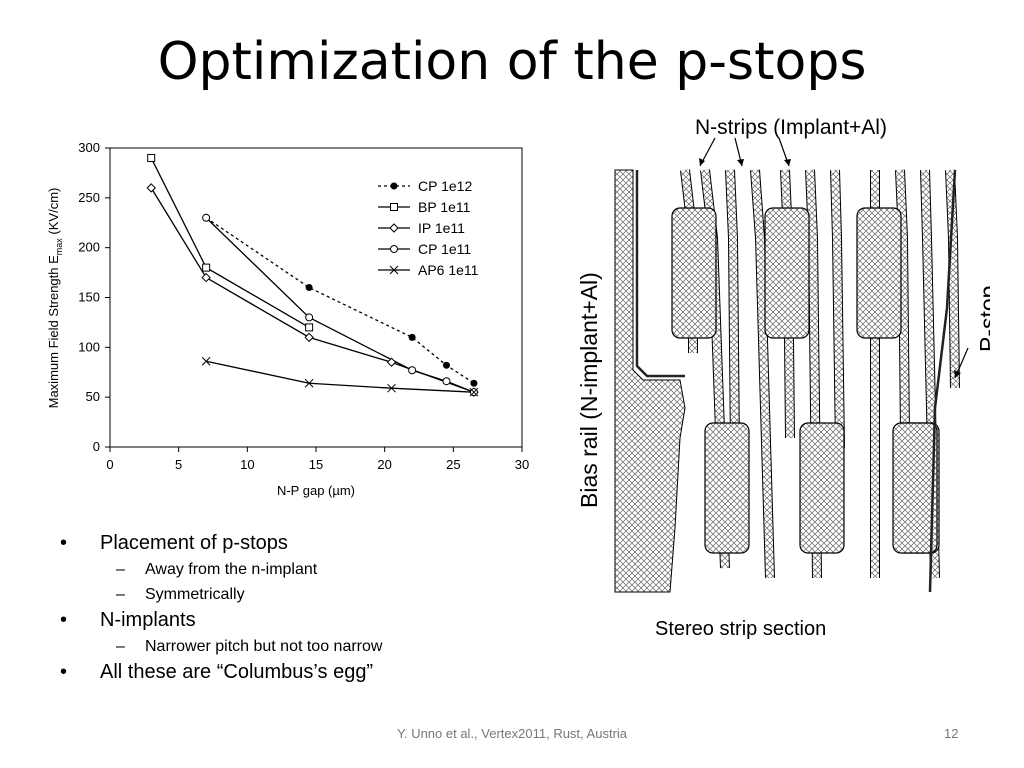 The width and height of the screenshot is (1024, 768). Describe the element at coordinates (320, 543) in the screenshot. I see `bullet-item: Placement of p-stops` at that location.